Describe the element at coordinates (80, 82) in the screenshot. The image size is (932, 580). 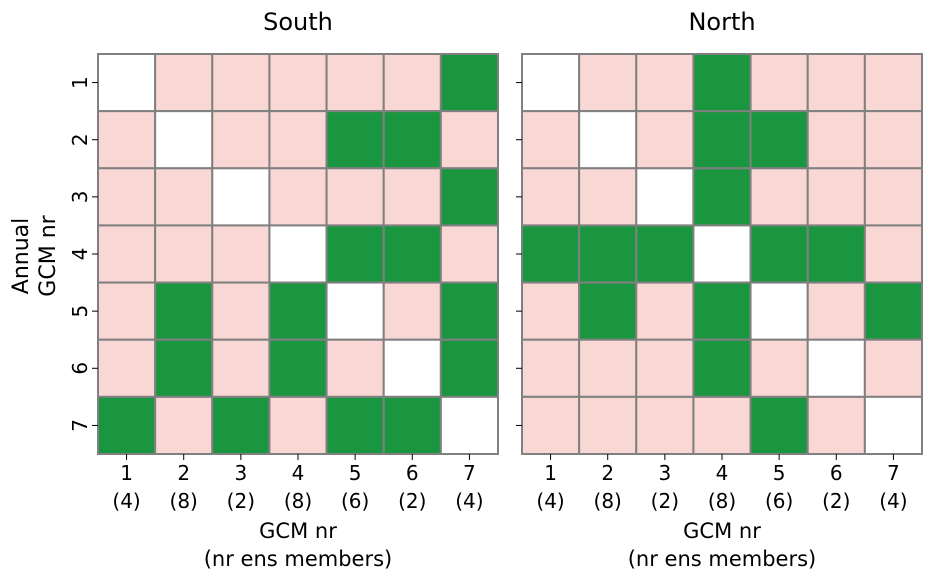
I see `y-tick-label: 1` at that location.